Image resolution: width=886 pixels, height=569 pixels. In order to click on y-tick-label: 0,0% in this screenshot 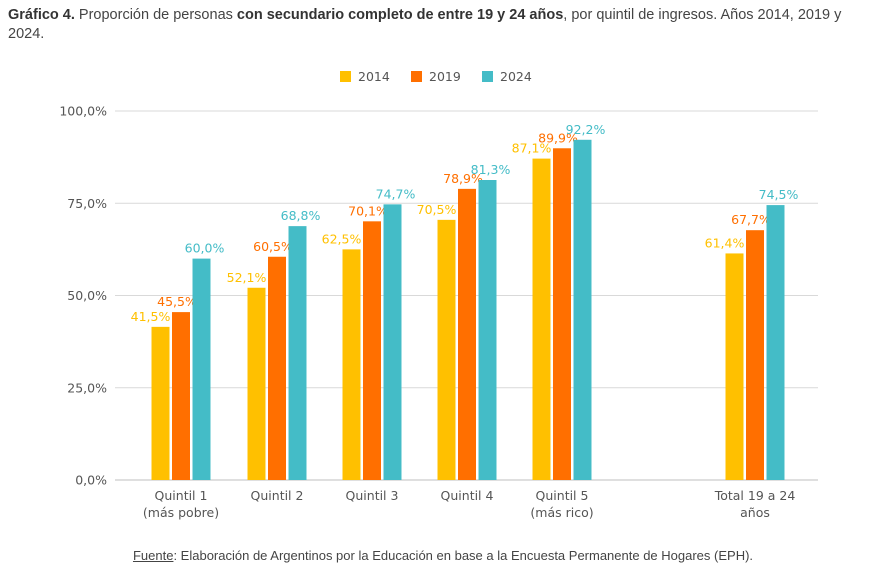, I will do `click(91, 480)`.